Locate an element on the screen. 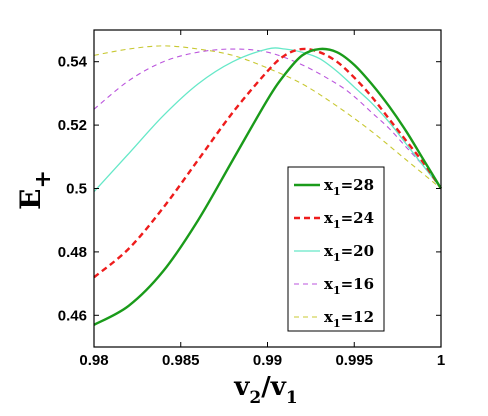  x-axis-title-sub1: 2 is located at coordinates (255, 398).